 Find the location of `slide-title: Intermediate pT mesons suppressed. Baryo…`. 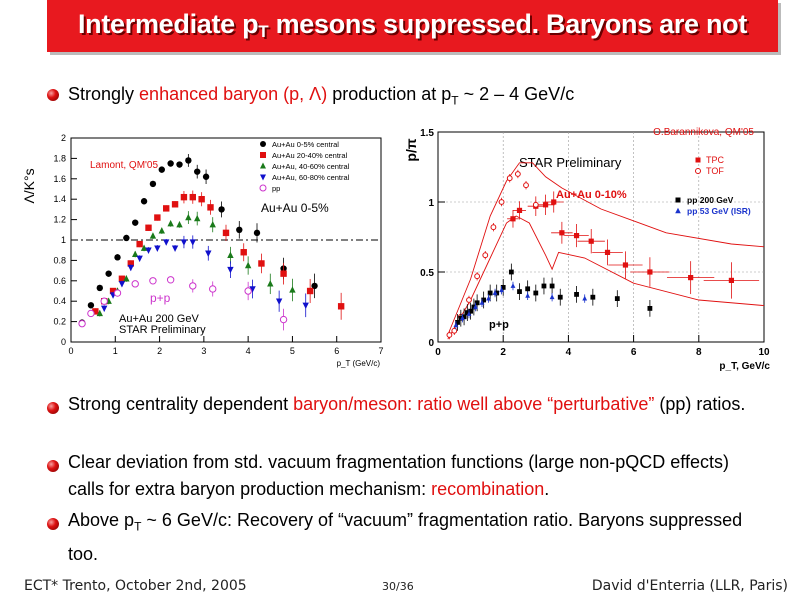

slide-title: Intermediate pT mesons suppressed. Baryo… is located at coordinates (412, 25).